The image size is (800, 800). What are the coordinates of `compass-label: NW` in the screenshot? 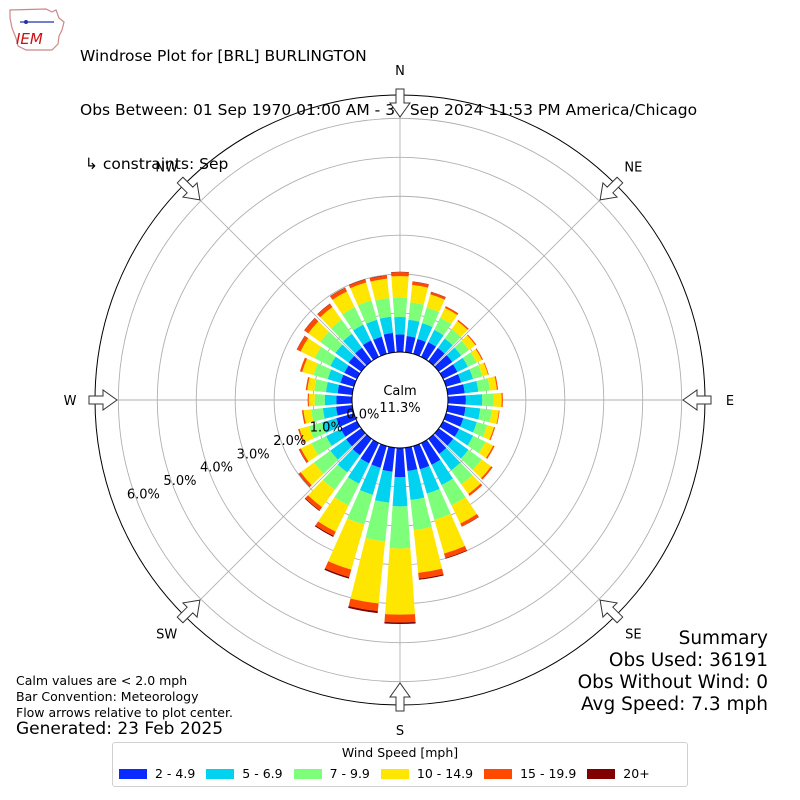 It's located at (166, 168).